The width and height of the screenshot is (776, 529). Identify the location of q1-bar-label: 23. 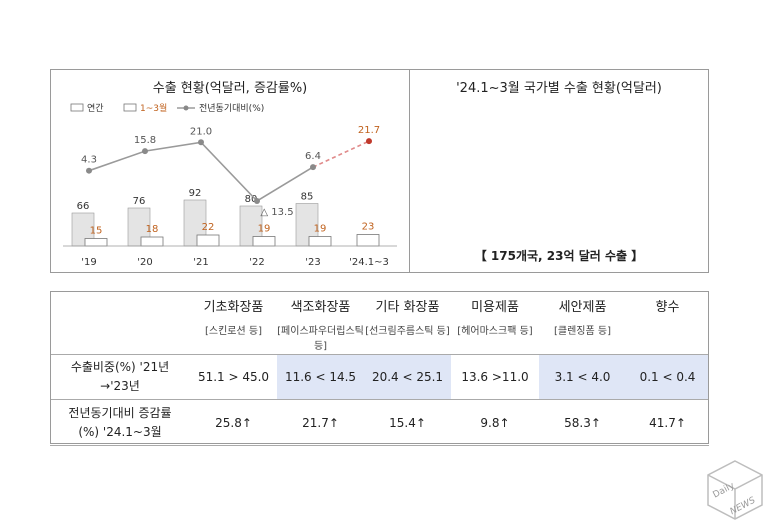
(368, 227).